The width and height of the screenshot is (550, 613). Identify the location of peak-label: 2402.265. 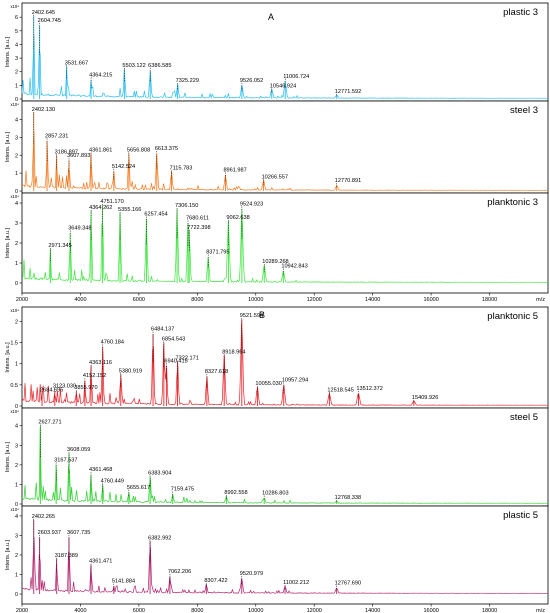
(43, 517).